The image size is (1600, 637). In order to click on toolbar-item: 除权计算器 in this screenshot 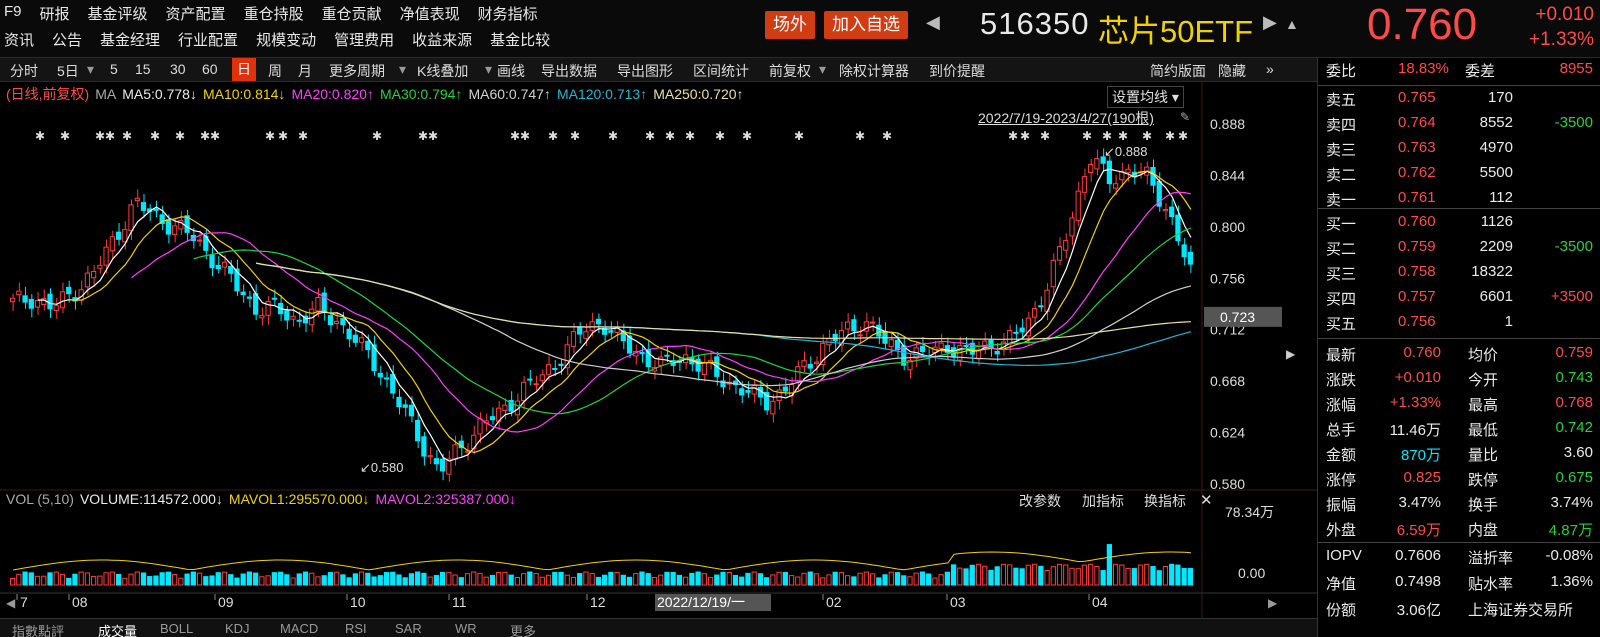, I will do `click(874, 71)`.